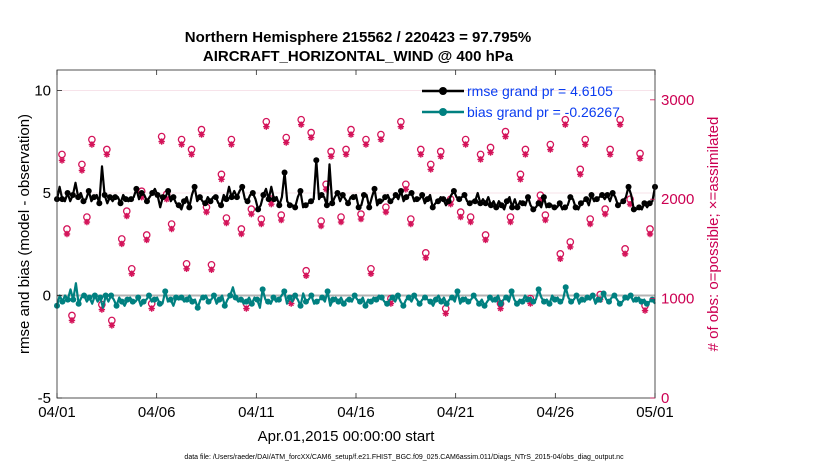  Describe the element at coordinates (540, 91) in the screenshot. I see `legend-rmse-label: rmse grand pr = 4.6105` at that location.